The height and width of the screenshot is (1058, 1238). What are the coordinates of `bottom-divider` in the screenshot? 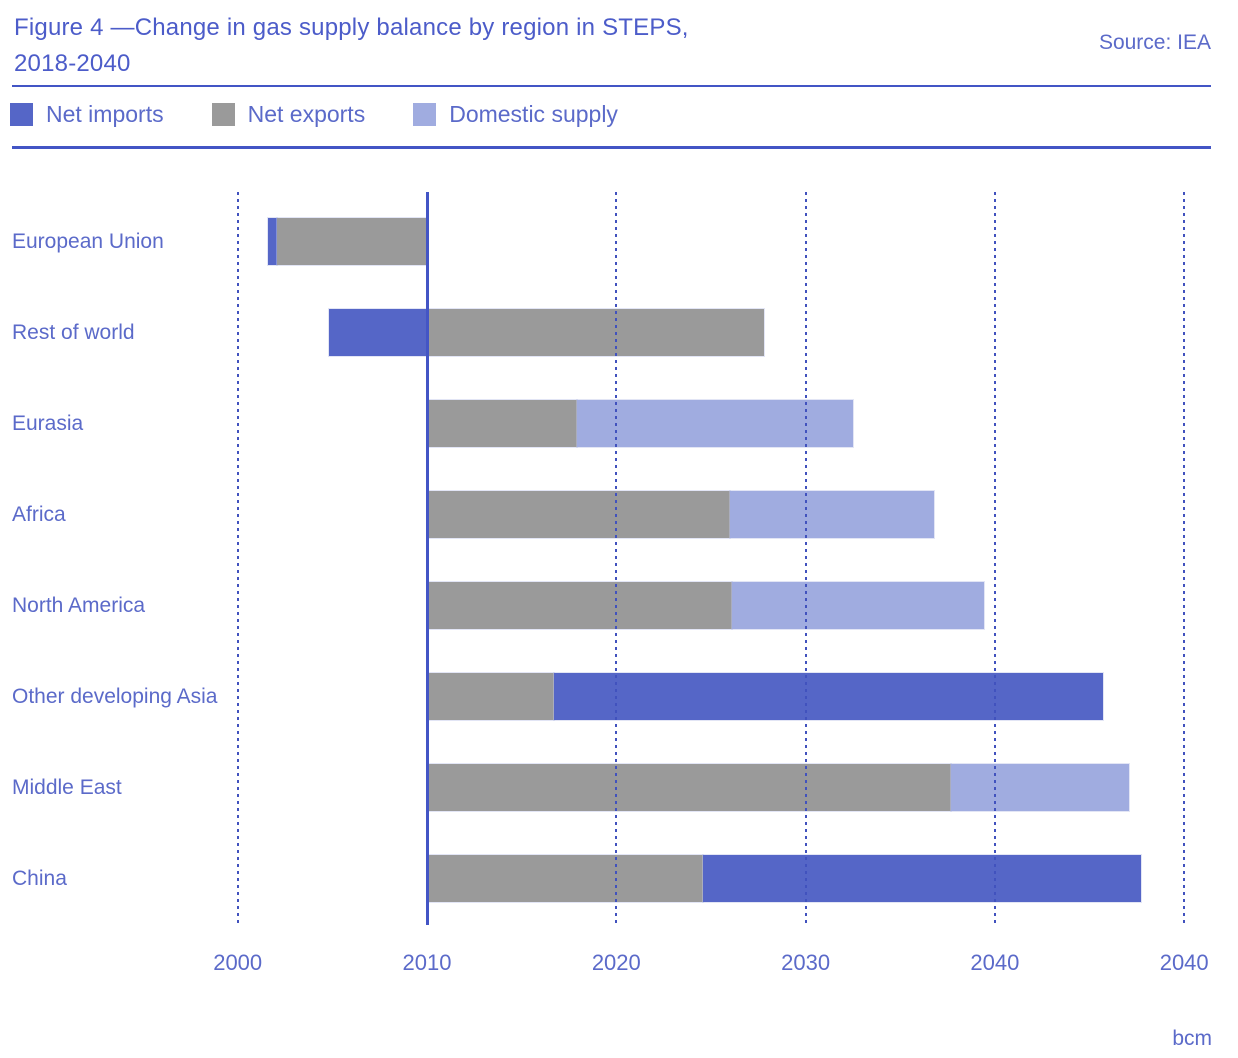 It's located at (611, 147).